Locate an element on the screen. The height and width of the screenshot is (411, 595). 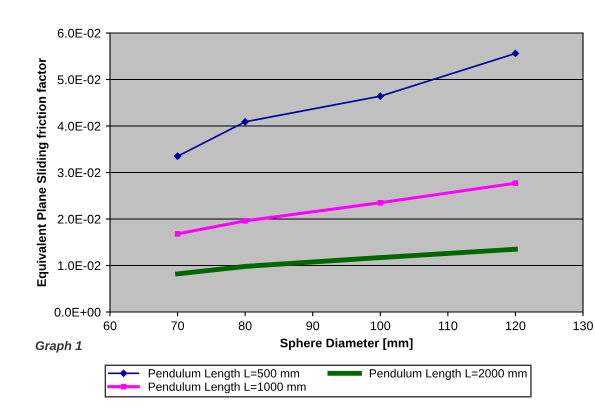
y-tick-label: 6.0E-02 is located at coordinates (79, 33).